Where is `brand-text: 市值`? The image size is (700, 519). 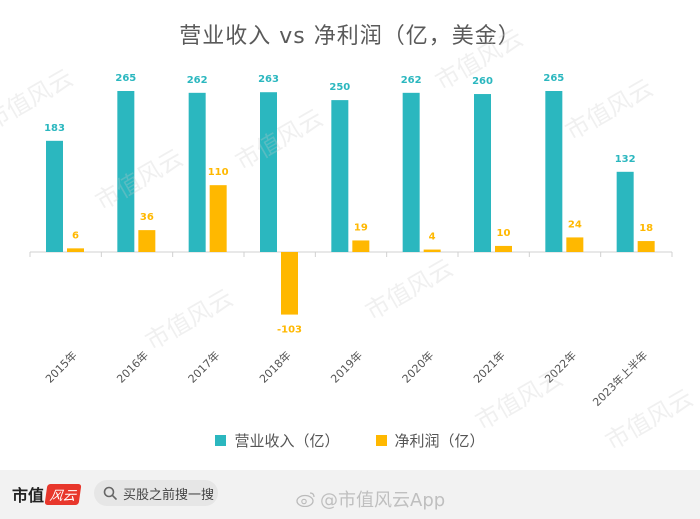
brand-text: 市值 is located at coordinates (28, 495).